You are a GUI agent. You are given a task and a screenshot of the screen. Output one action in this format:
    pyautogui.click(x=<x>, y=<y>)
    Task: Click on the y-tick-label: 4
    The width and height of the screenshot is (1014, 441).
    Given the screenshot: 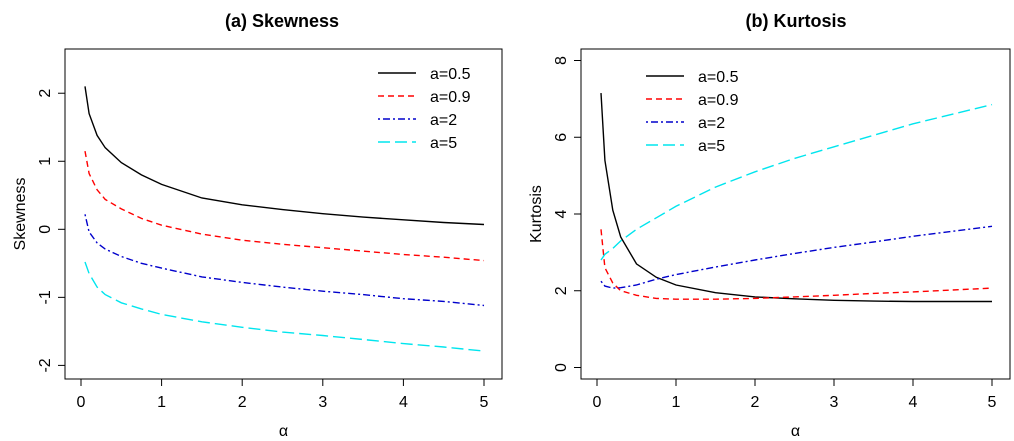 What is the action you would take?
    pyautogui.click(x=561, y=213)
    